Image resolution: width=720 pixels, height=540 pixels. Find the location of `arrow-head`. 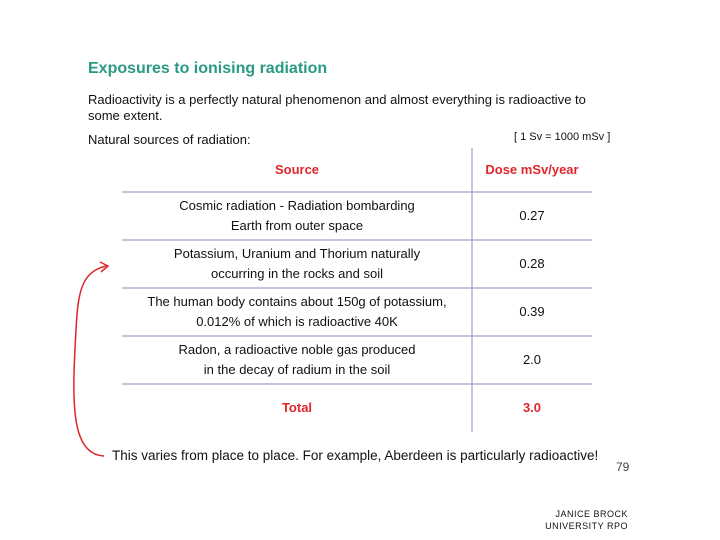

arrow-head is located at coordinates (104, 267).